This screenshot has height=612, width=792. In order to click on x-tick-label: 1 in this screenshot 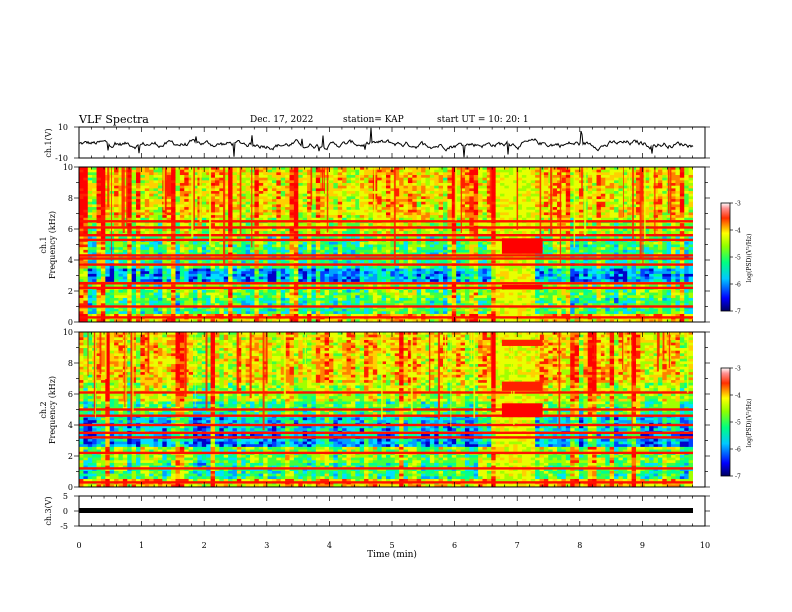, I will do `click(141, 545)`.